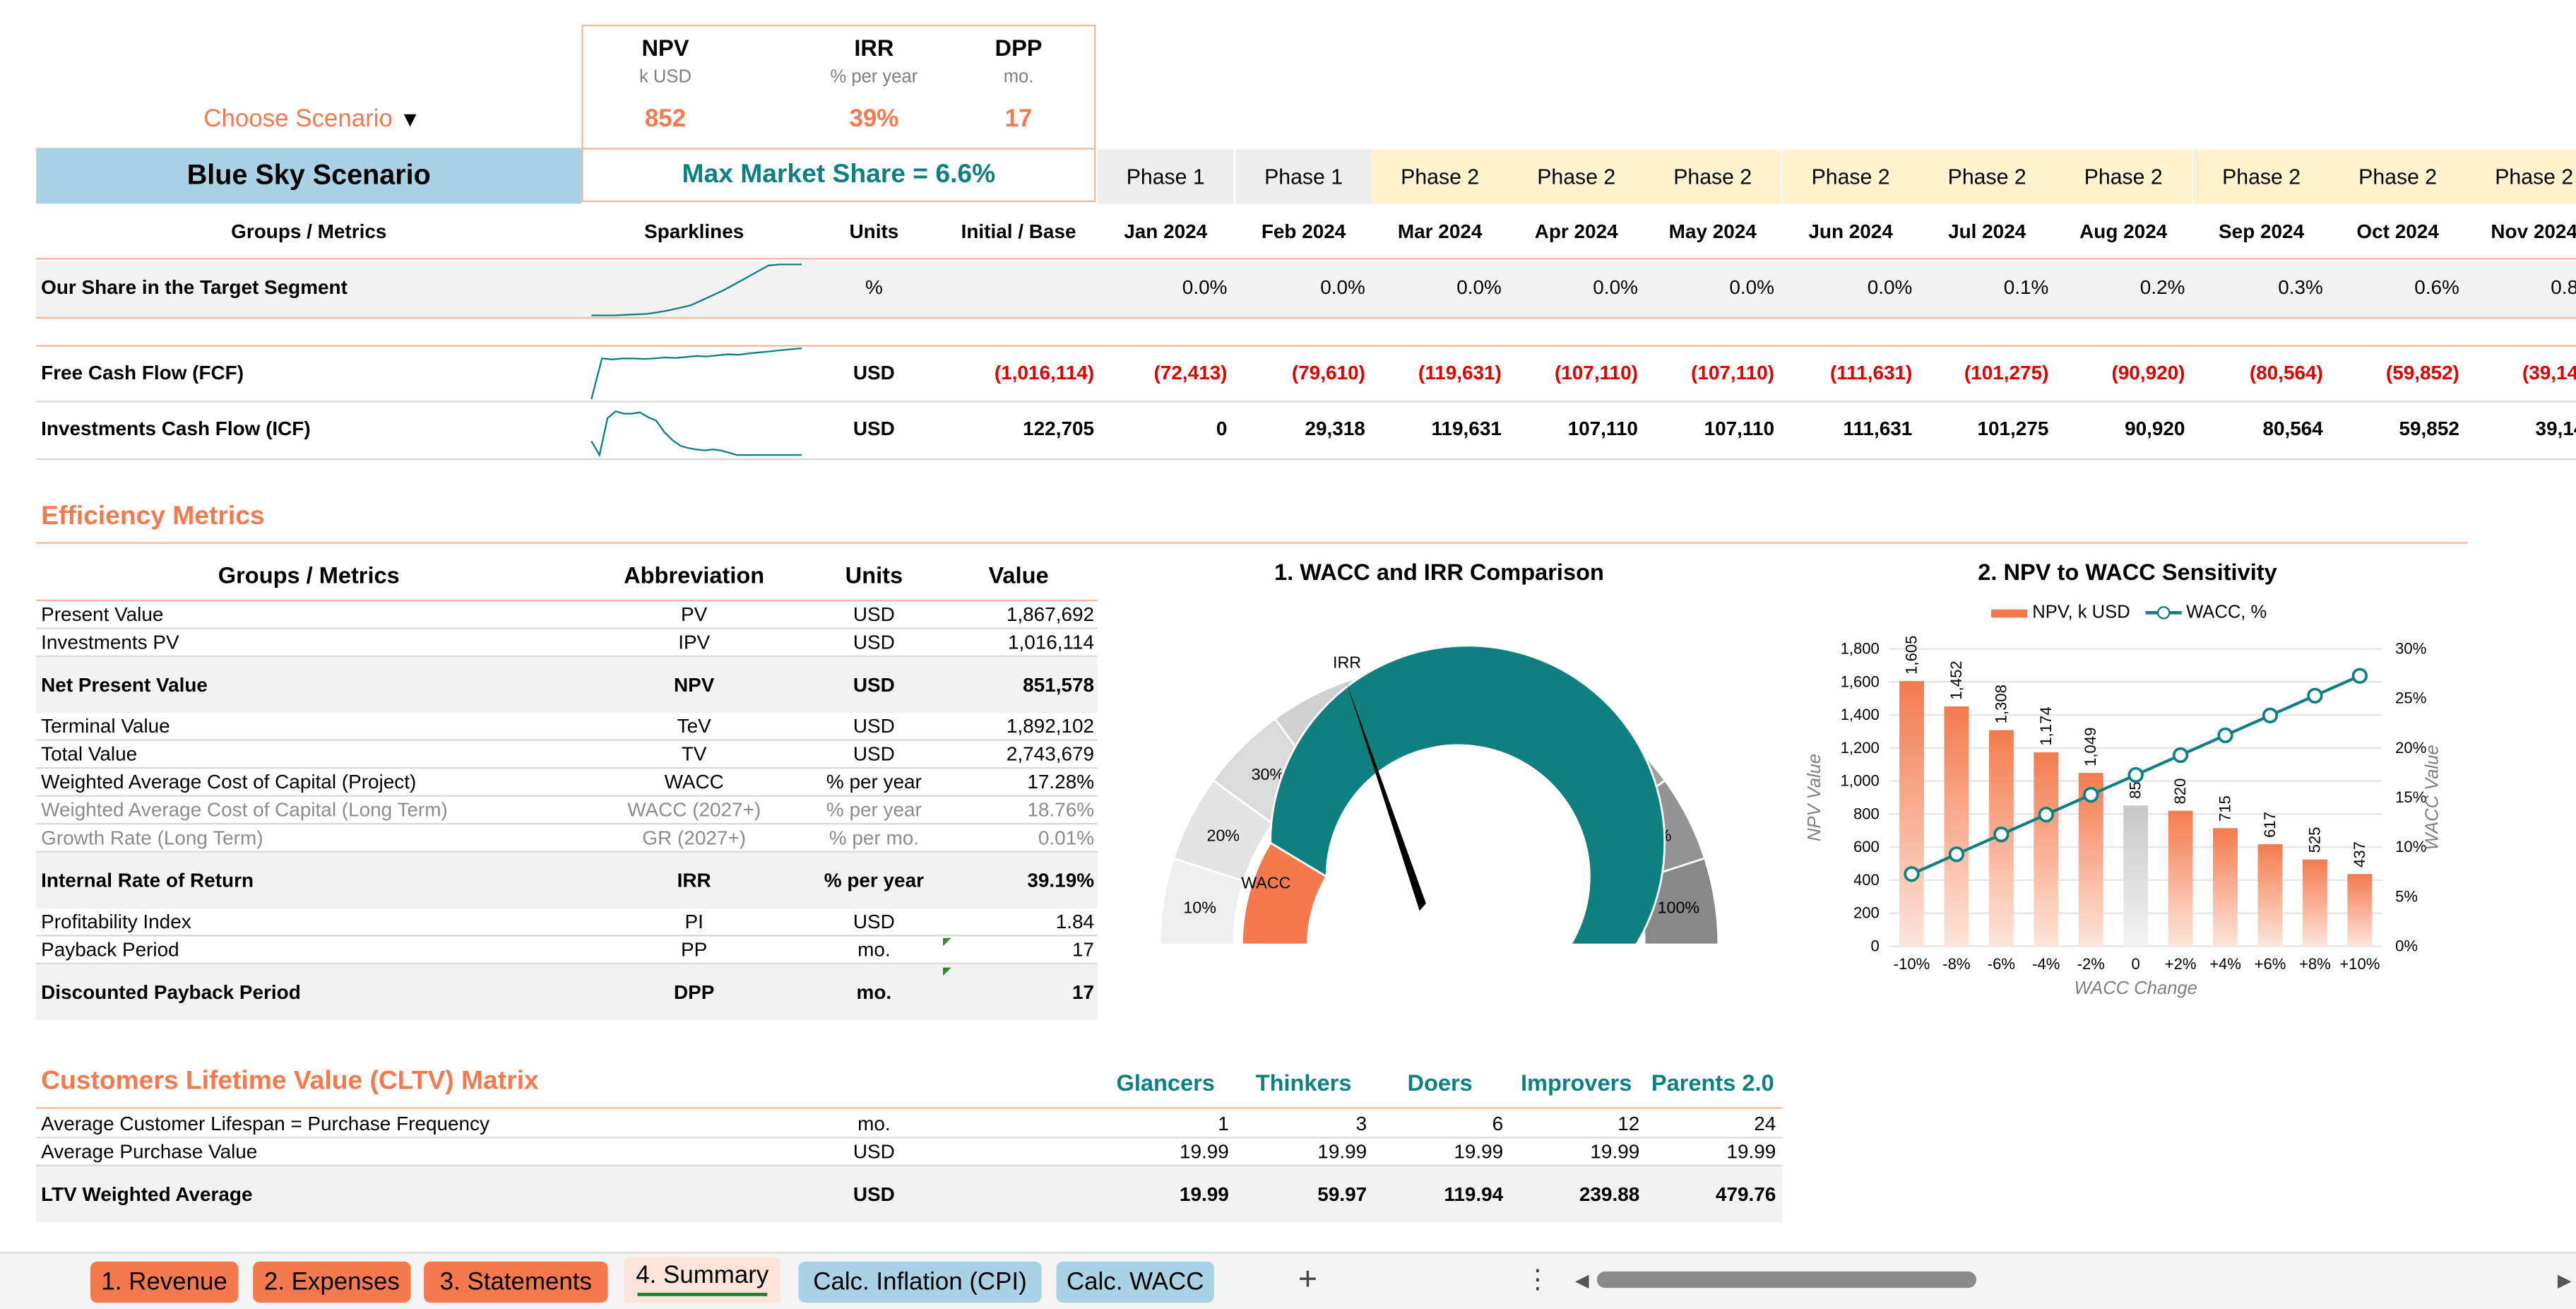 The width and height of the screenshot is (2576, 1309). What do you see at coordinates (874, 429) in the screenshot?
I see `row-2-units: USD` at bounding box center [874, 429].